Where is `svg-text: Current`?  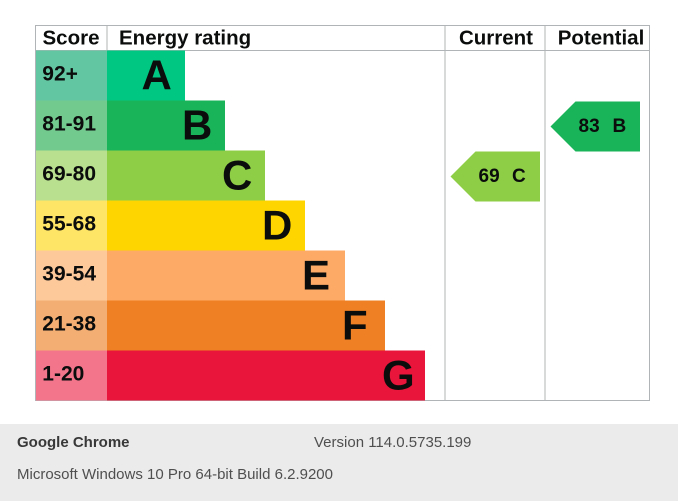
svg-text: Current is located at coordinates (496, 38).